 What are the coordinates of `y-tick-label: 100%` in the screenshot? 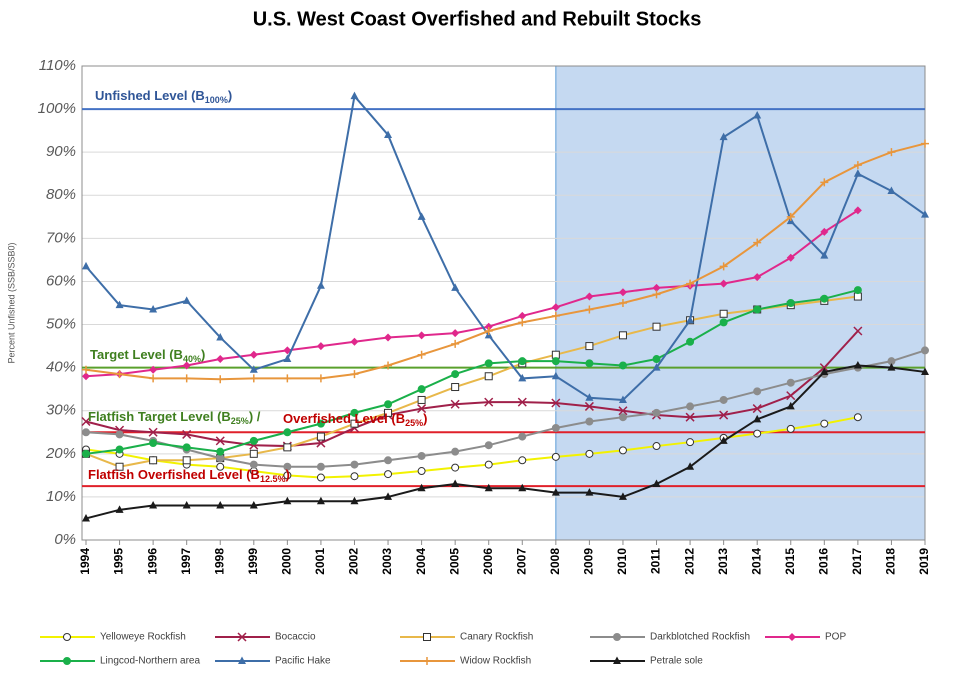 It's located at (57, 108).